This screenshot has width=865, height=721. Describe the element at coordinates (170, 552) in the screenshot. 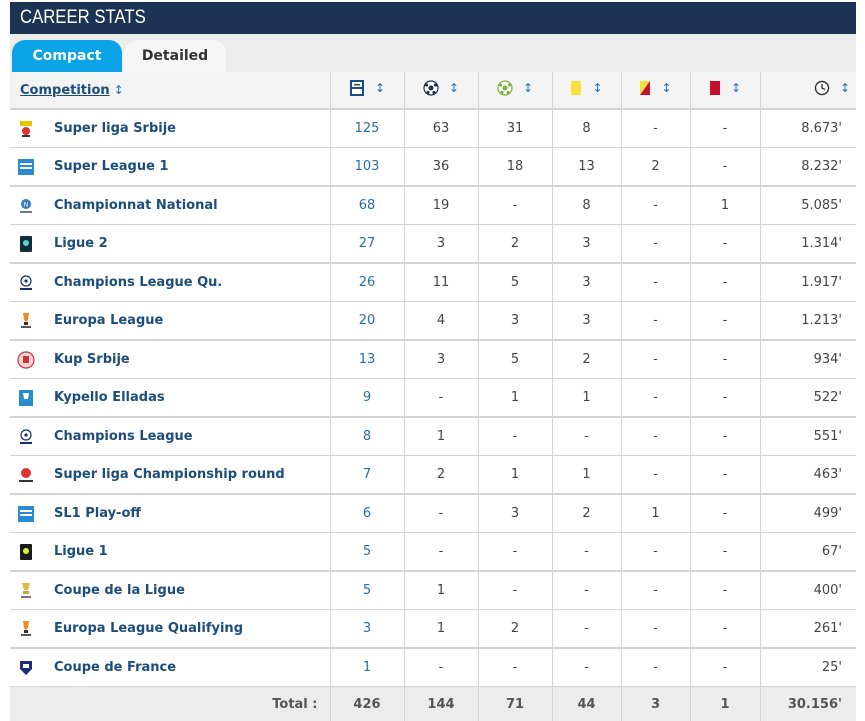

I see `competition-cell: Ligue 1` at that location.